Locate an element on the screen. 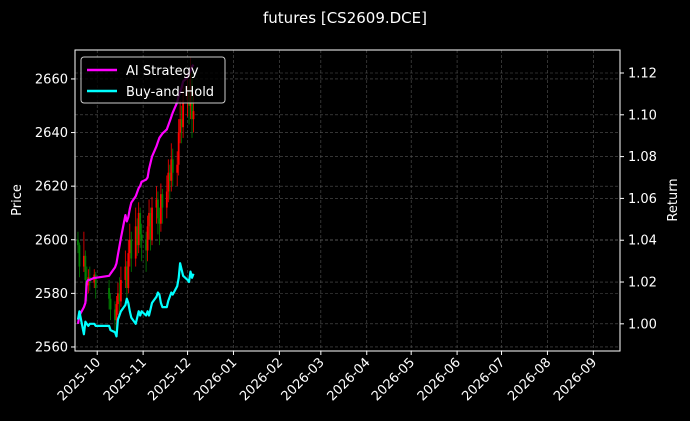 This screenshot has width=690, height=421. y-tick-label-right: 1.10 is located at coordinates (642, 115).